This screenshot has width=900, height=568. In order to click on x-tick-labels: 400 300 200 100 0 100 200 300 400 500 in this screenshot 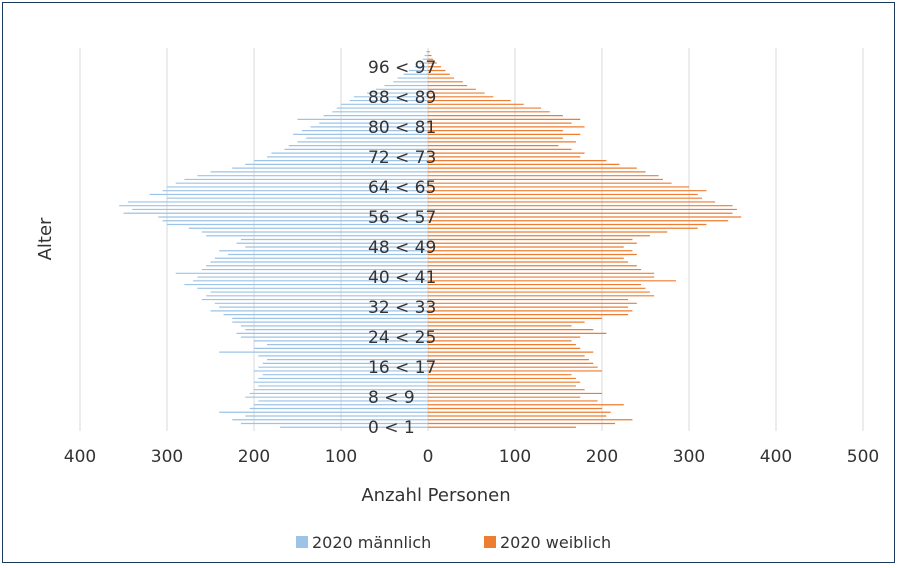, I will do `click(471, 457)`.